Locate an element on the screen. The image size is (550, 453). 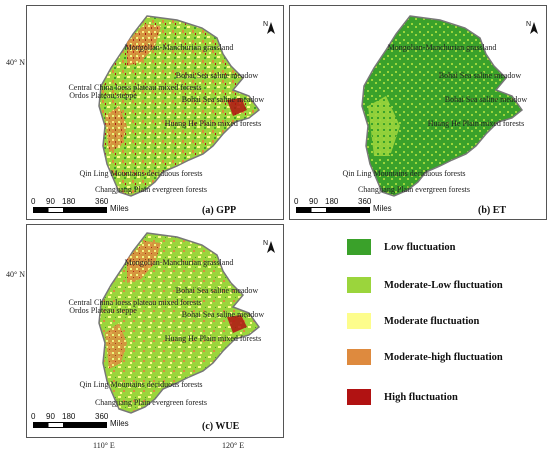
scale-unit: Miles is located at coordinates (119, 208).